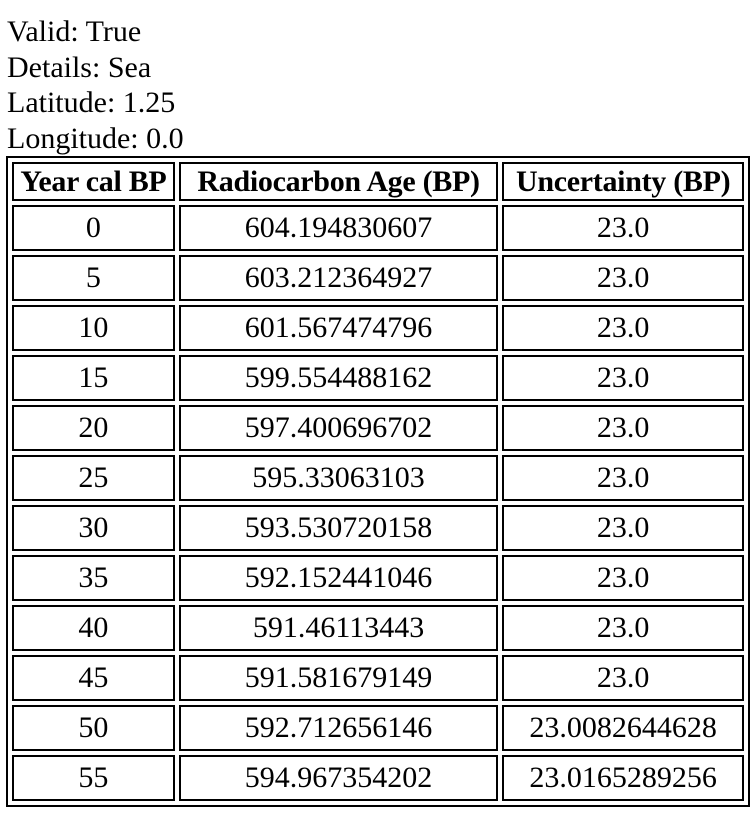 The width and height of the screenshot is (754, 830). Describe the element at coordinates (338, 628) in the screenshot. I see `radiocarbon-age-cell: 591.46113443` at that location.